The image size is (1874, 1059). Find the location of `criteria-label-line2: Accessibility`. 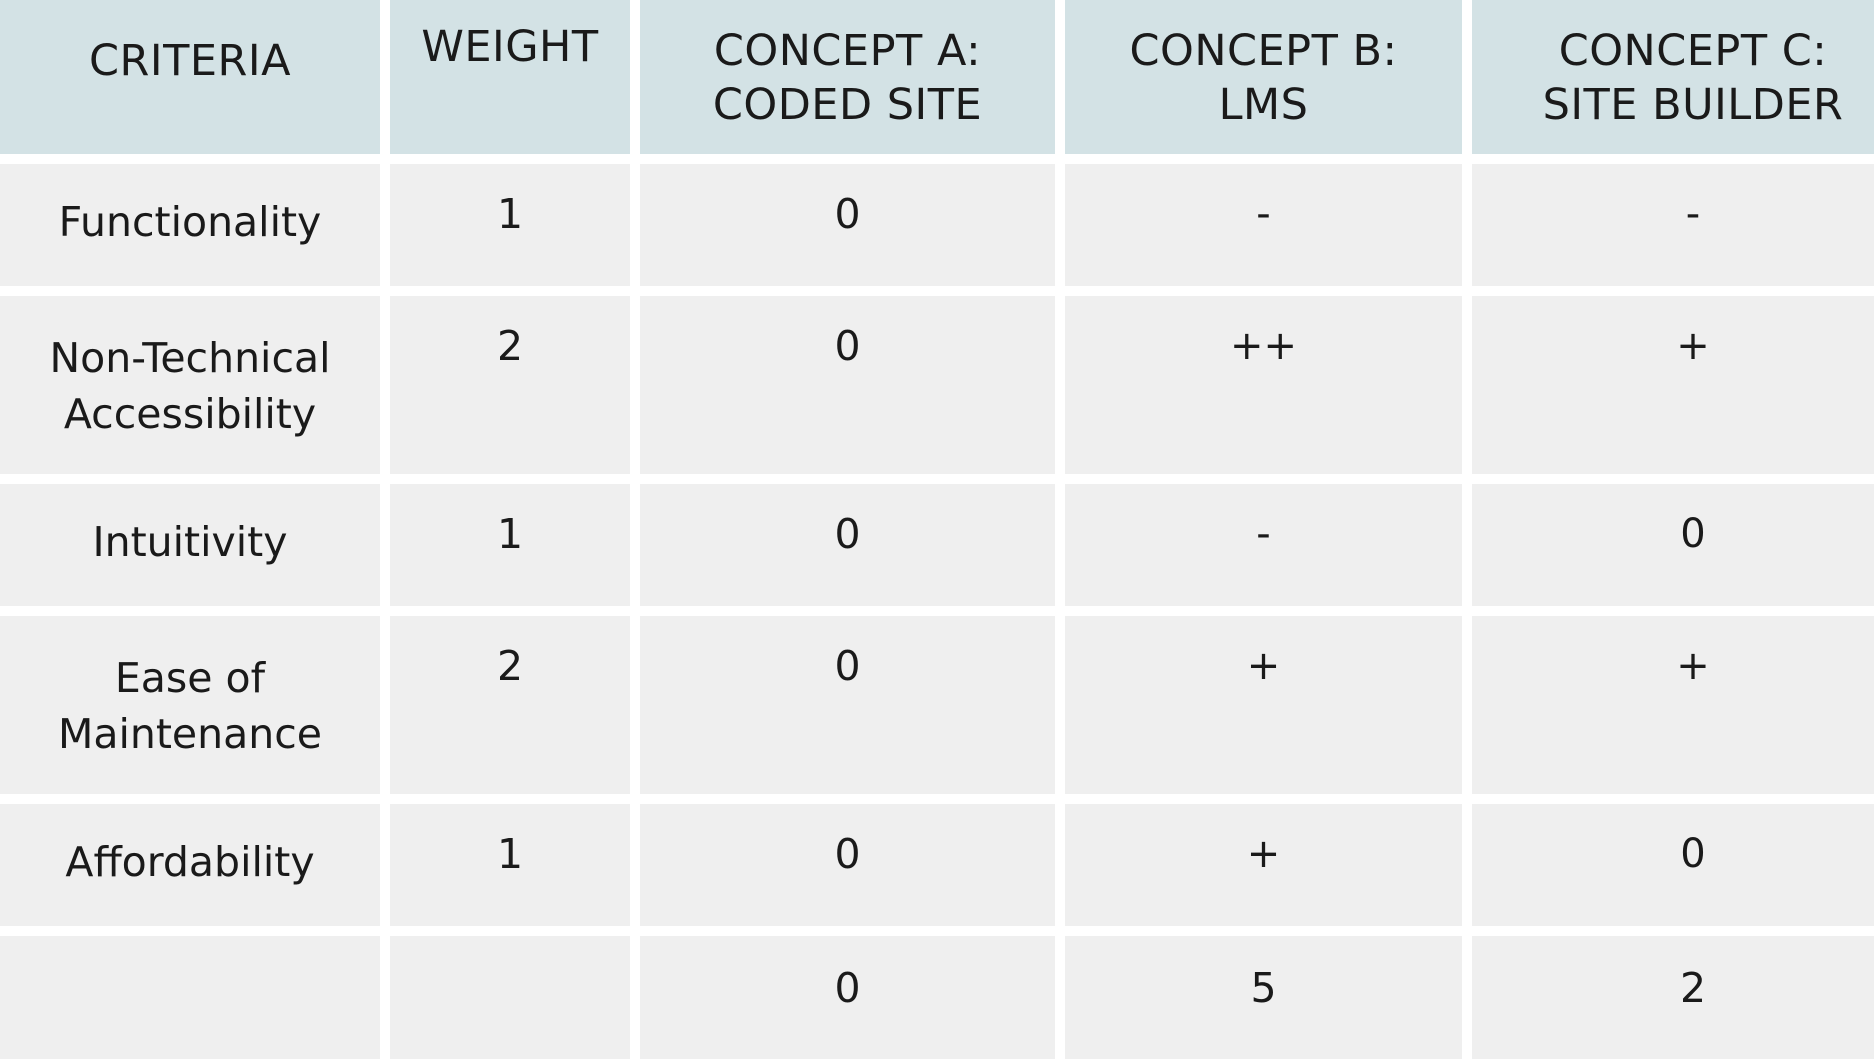

criteria-label-line2: Accessibility is located at coordinates (190, 414).